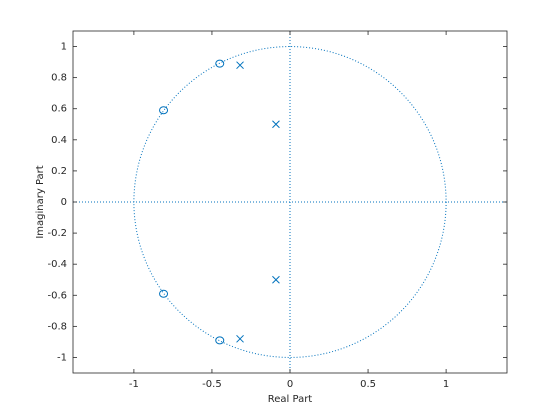 The width and height of the screenshot is (560, 420). What do you see at coordinates (59, 171) in the screenshot?
I see `y-tick-label: 0.2` at bounding box center [59, 171].